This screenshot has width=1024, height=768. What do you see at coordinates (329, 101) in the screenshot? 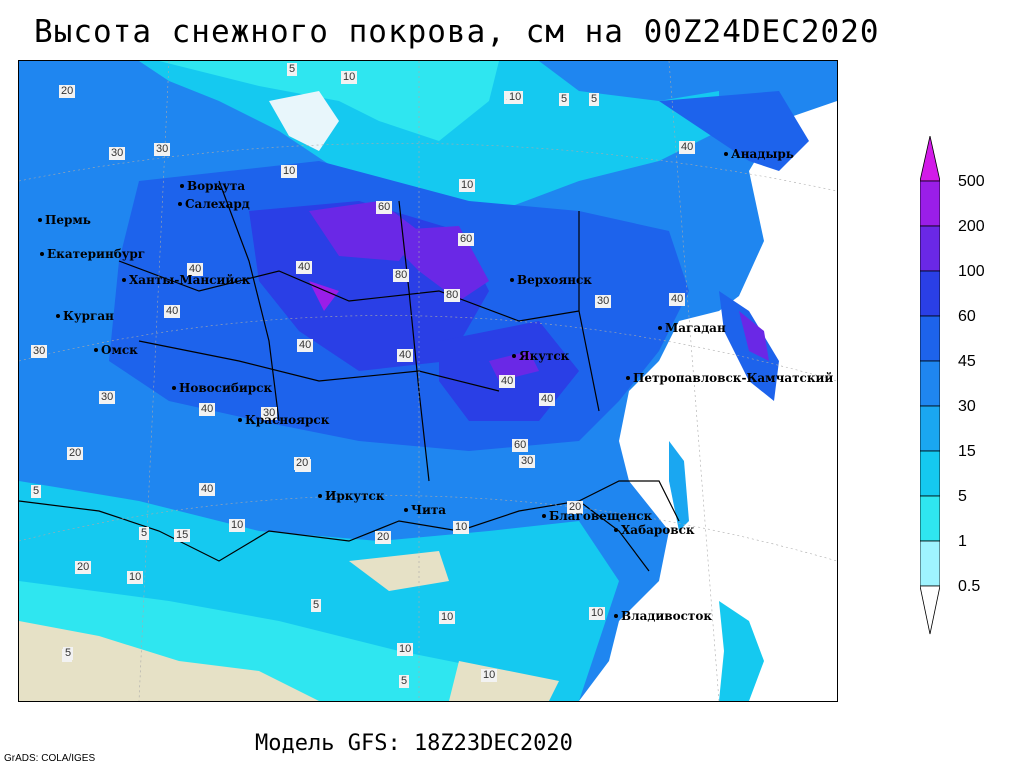
I see `arctic-ice` at bounding box center [329, 101].